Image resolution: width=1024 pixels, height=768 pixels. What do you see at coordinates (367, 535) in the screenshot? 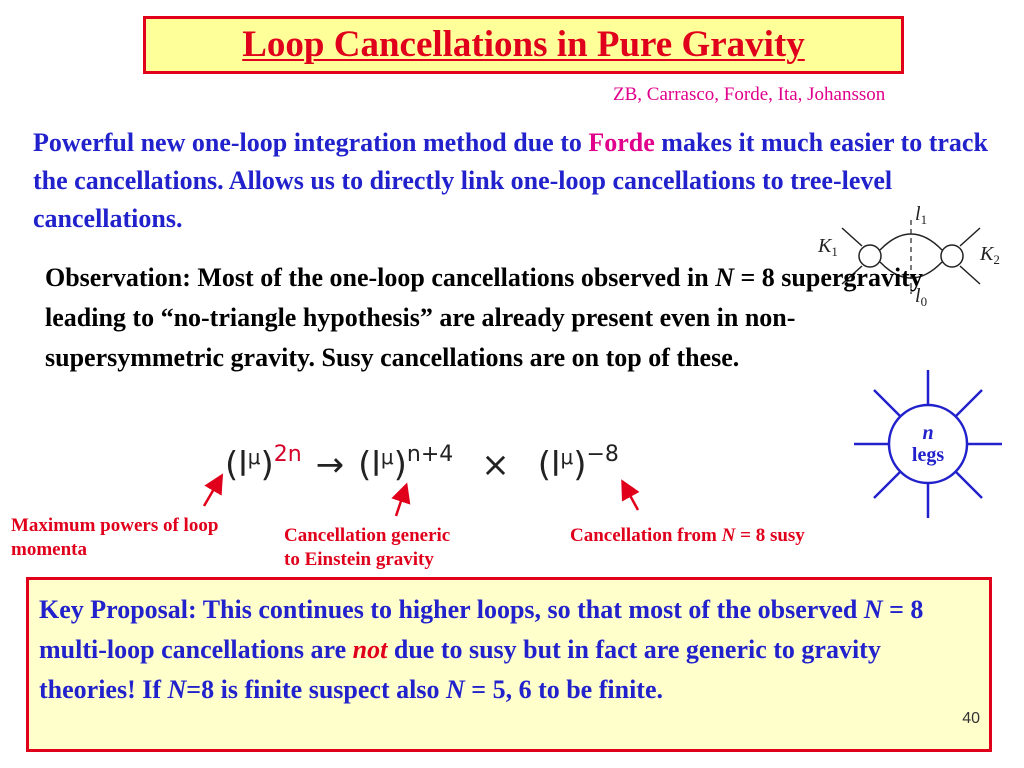
I see `annotation-generic-line1: Cancellation generic` at bounding box center [367, 535].